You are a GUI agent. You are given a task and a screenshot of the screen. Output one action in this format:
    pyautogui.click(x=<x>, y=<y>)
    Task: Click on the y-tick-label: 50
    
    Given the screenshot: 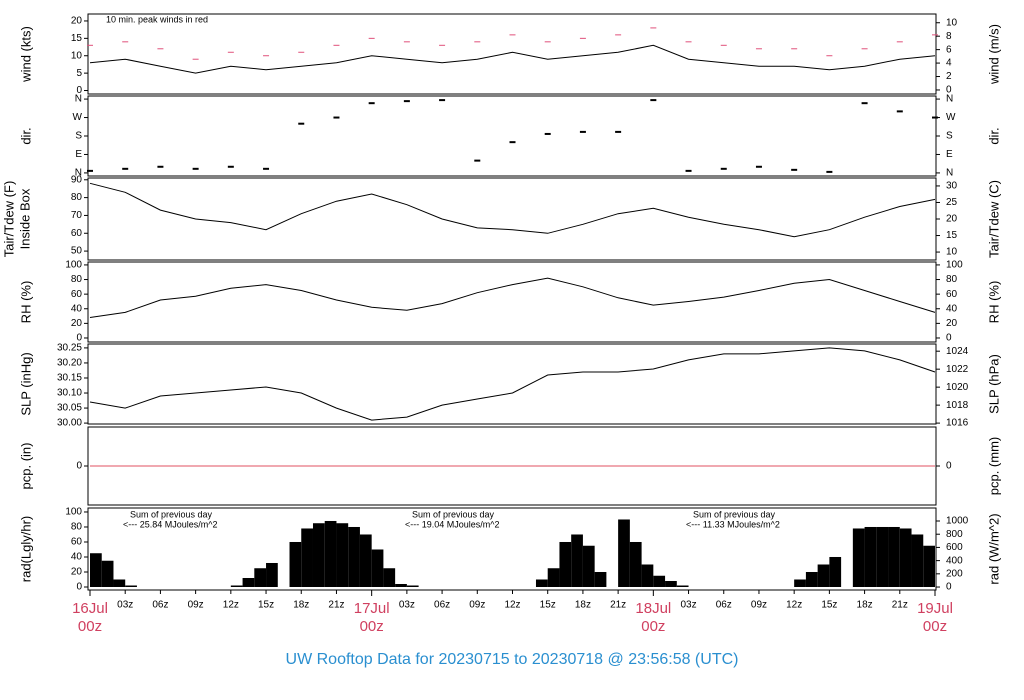 What is the action you would take?
    pyautogui.click(x=77, y=251)
    